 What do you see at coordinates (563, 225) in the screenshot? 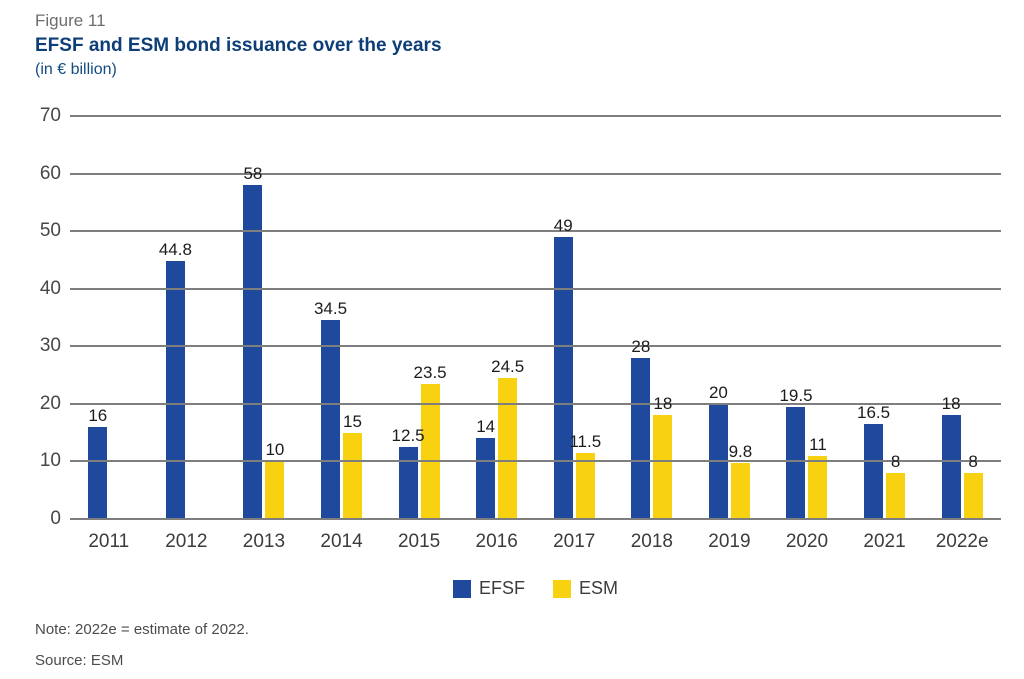
I see `value-label-efsf-2017: 49` at bounding box center [563, 225].